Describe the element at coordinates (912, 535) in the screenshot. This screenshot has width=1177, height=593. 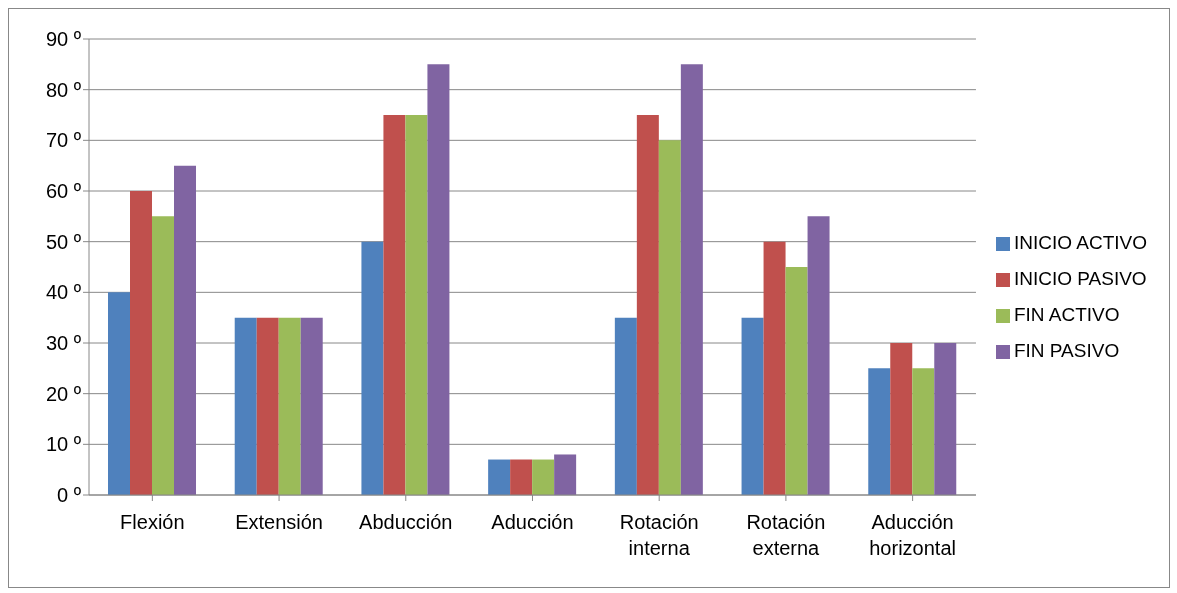
I see `x-tick-label: Aducción horizontal` at that location.